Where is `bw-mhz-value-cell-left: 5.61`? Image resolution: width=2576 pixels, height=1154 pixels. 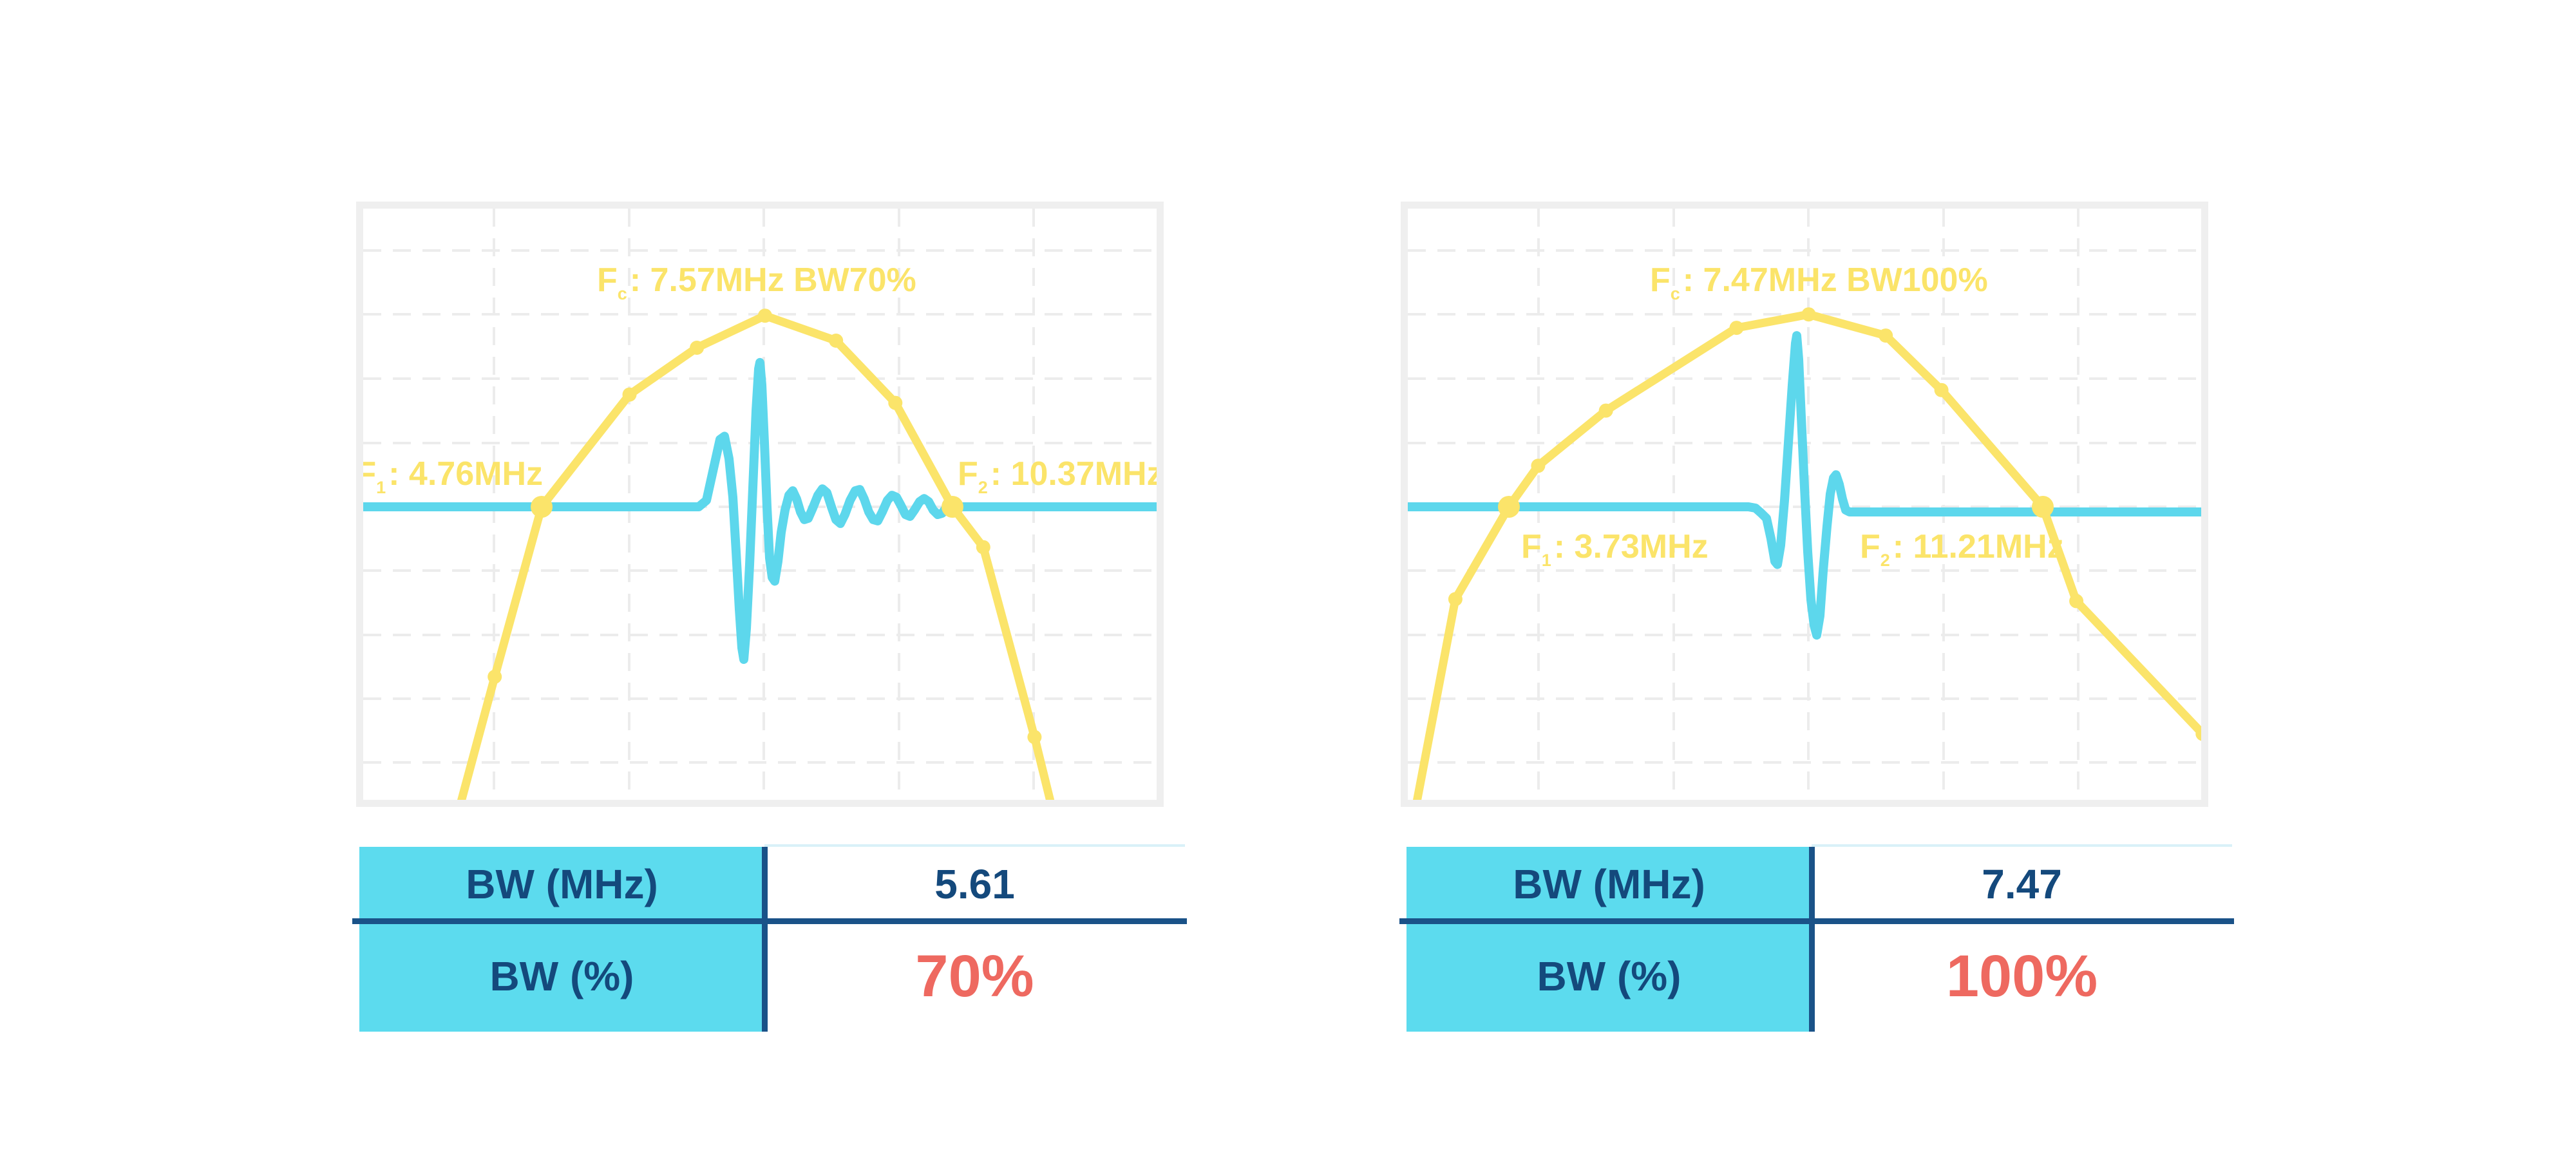 bw-mhz-value-cell-left: 5.61 is located at coordinates (975, 884).